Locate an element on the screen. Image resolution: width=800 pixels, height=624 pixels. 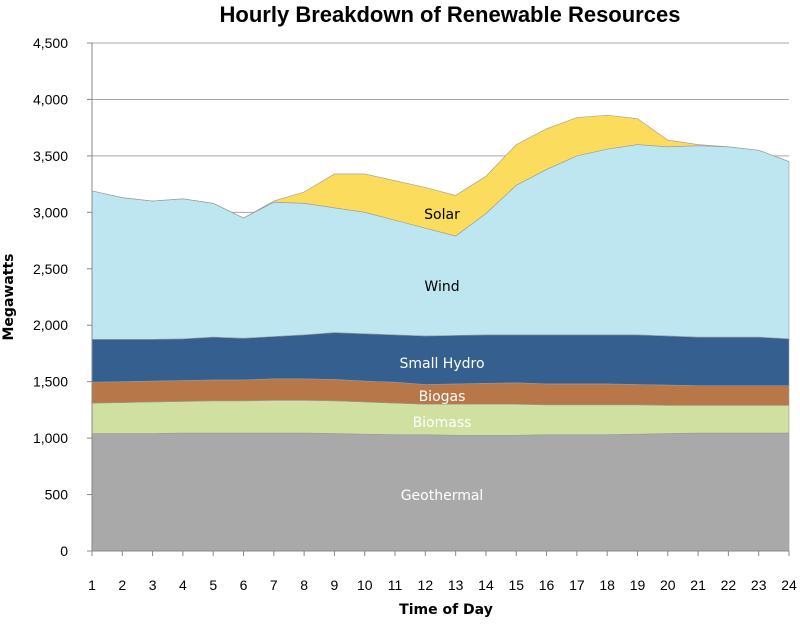
y-tick-label: 4,500 is located at coordinates (50, 43).